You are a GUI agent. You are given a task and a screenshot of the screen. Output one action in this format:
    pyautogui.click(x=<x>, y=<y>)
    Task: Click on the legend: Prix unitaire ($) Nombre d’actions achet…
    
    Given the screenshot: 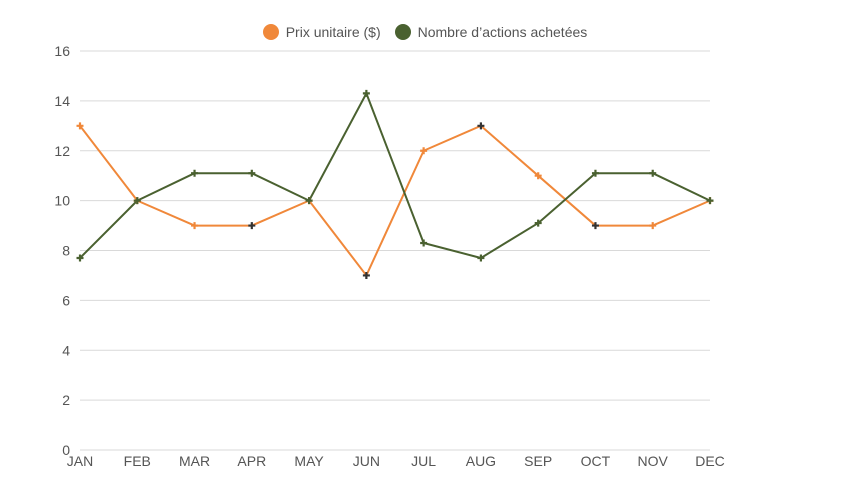 What is the action you would take?
    pyautogui.click(x=425, y=32)
    